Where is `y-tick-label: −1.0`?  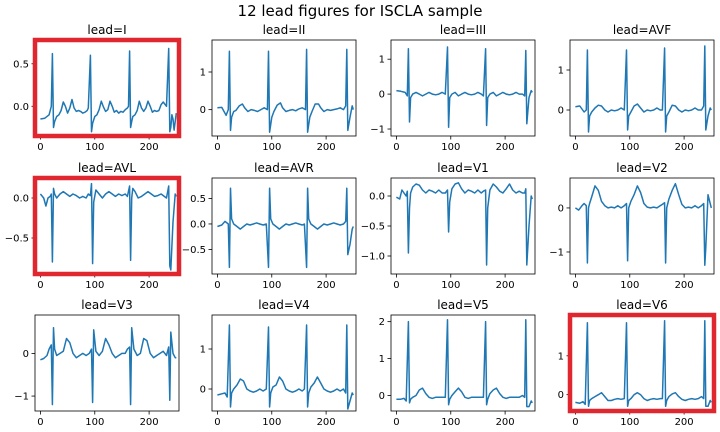
y-tick-label: −1.0 is located at coordinates (373, 257).